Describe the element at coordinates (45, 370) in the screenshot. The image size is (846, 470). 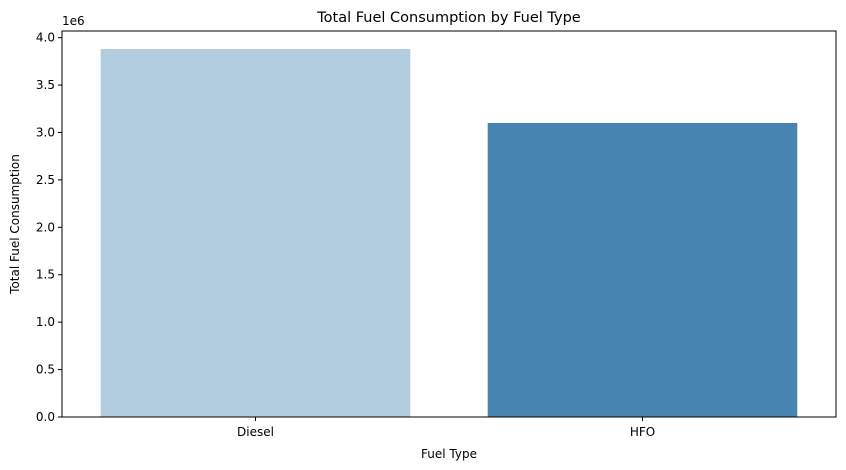
I see `y-tick-label: 0.5` at that location.